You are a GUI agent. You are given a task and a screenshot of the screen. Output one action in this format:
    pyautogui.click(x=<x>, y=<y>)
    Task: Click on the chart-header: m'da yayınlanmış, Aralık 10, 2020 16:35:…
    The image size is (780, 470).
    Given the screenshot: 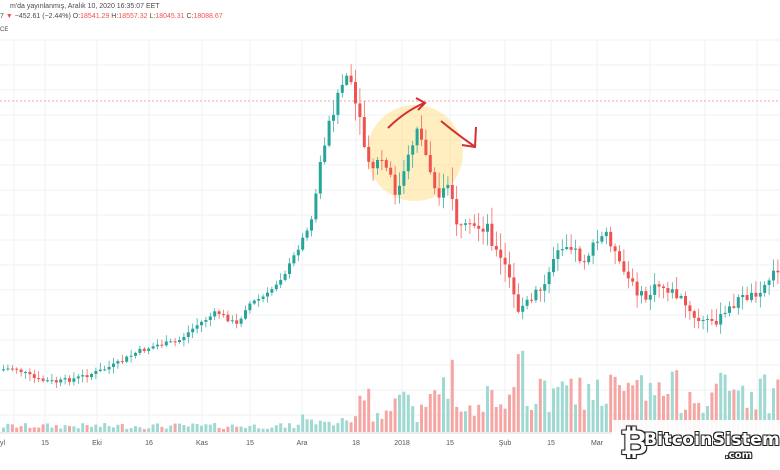 What is the action you would take?
    pyautogui.click(x=390, y=20)
    